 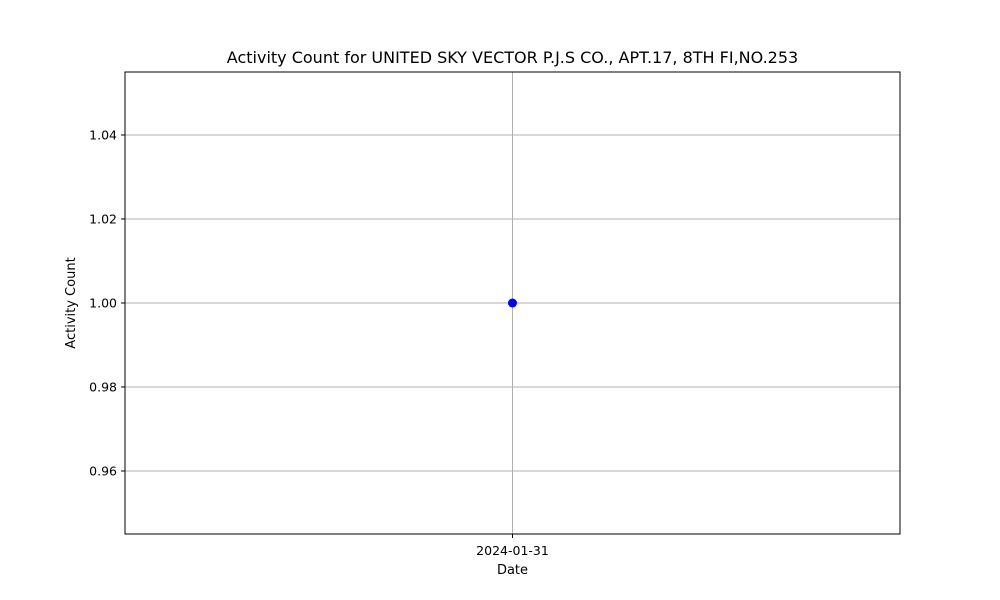 I want to click on y-tick-label: 0.96, so click(x=103, y=471).